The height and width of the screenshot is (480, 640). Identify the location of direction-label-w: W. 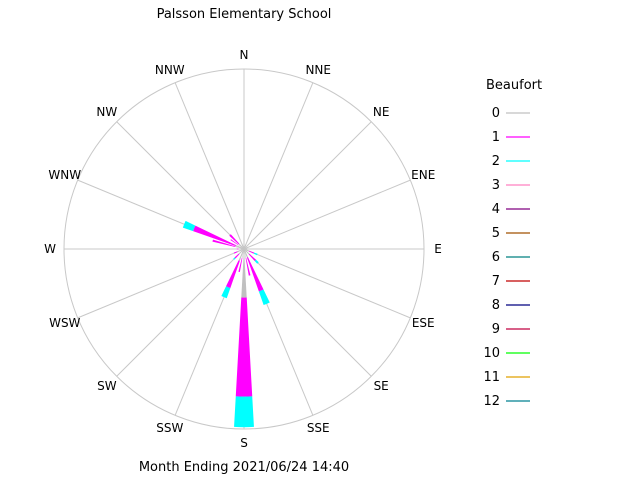
(50, 249).